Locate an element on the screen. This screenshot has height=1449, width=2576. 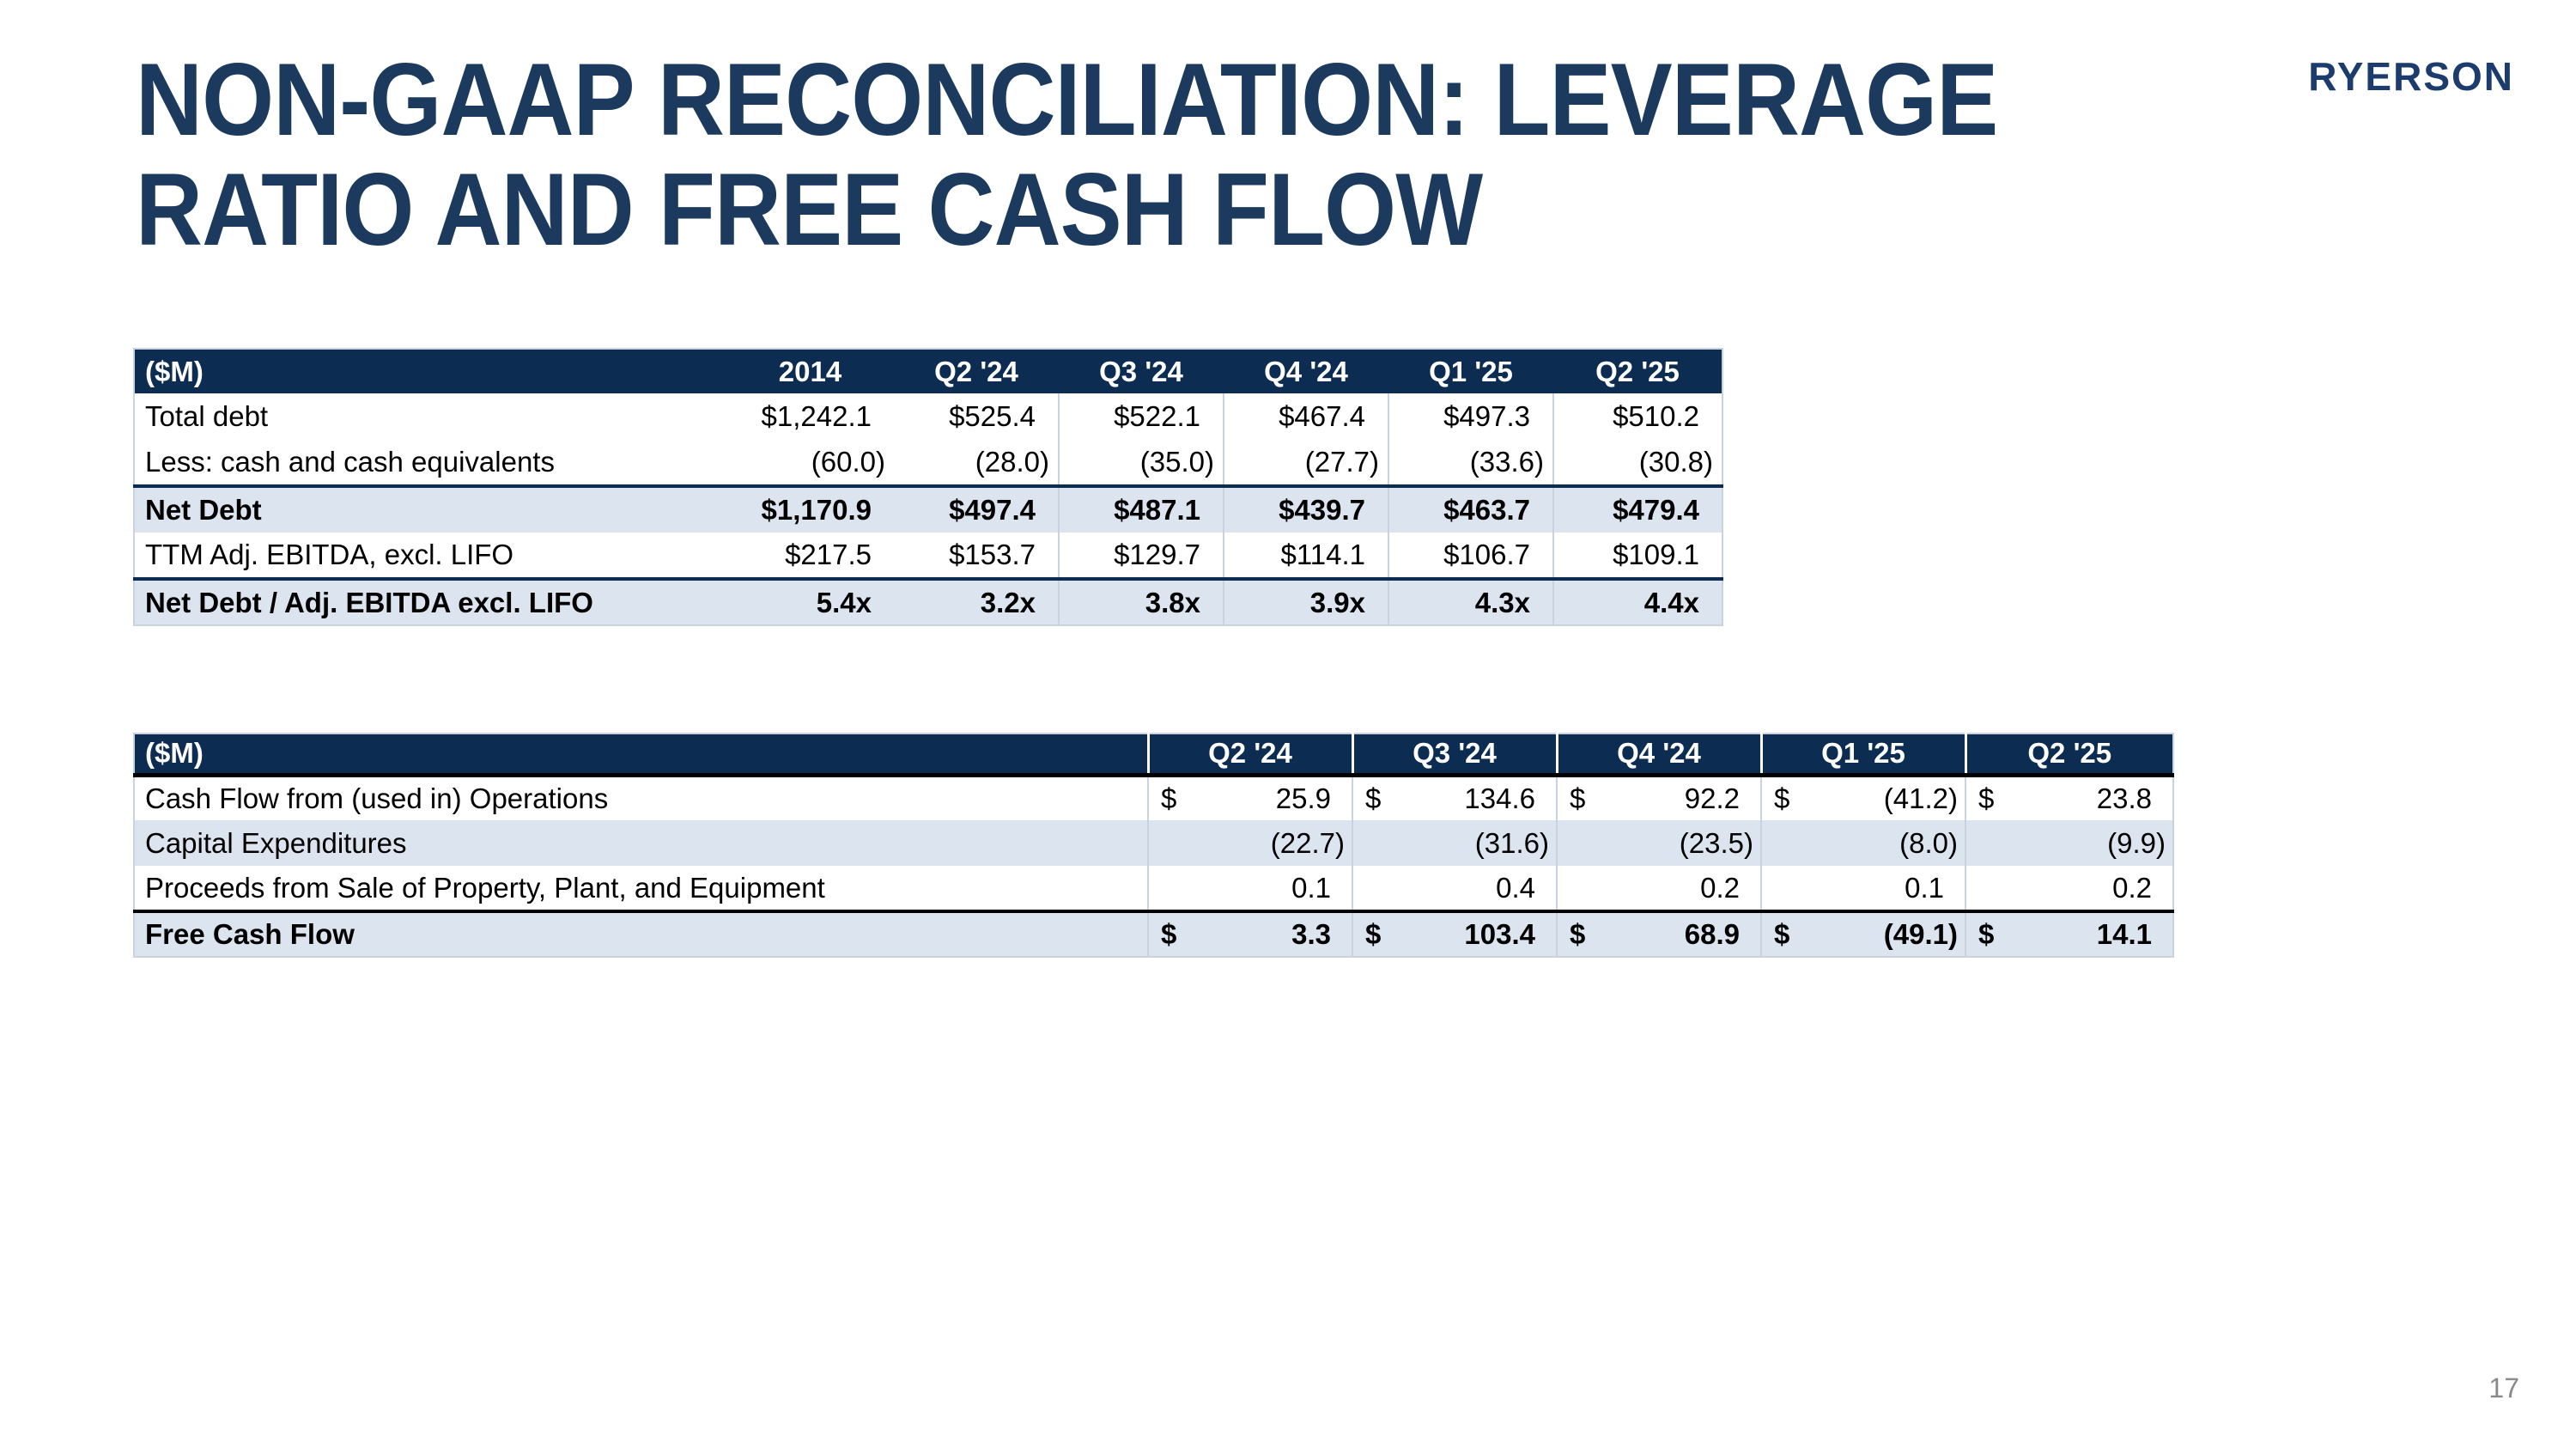
value-cell: $23.8 is located at coordinates (2069, 797).